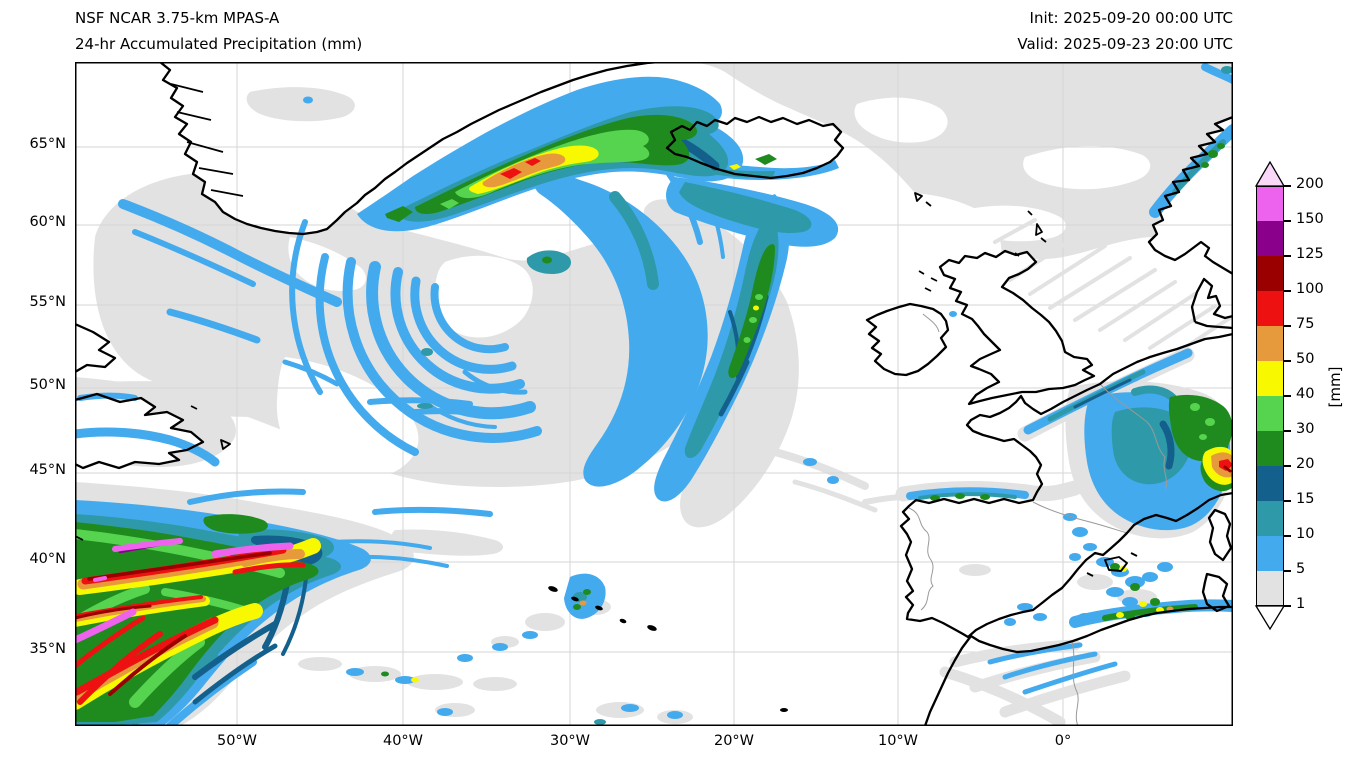  Describe the element at coordinates (1305, 359) in the screenshot. I see `colorbar-tick-label: 50` at that location.